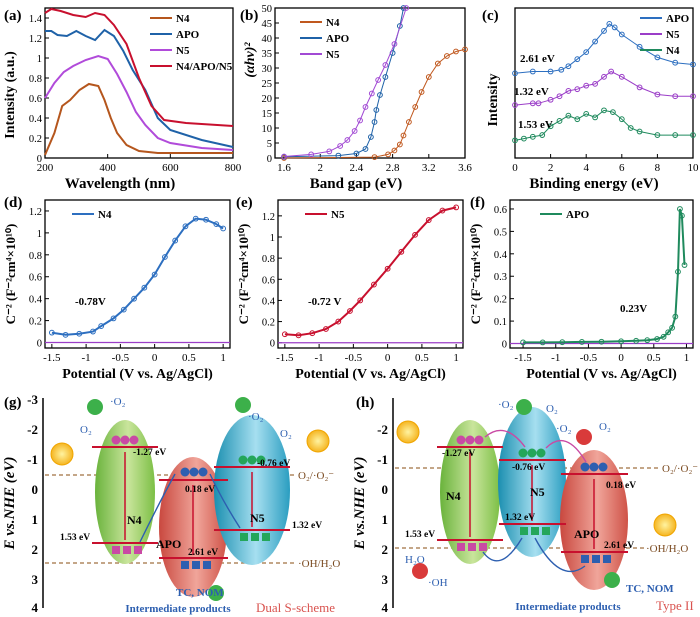 The width and height of the screenshot is (700, 617). What do you see at coordinates (134, 520) in the screenshot?
I see `g-n4-name: N4` at bounding box center [134, 520].